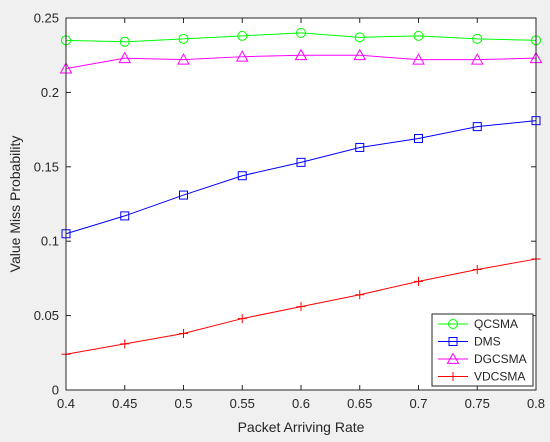 Image resolution: width=550 pixels, height=442 pixels. Describe the element at coordinates (50, 92) in the screenshot. I see `y-tick-label: 0.2` at that location.